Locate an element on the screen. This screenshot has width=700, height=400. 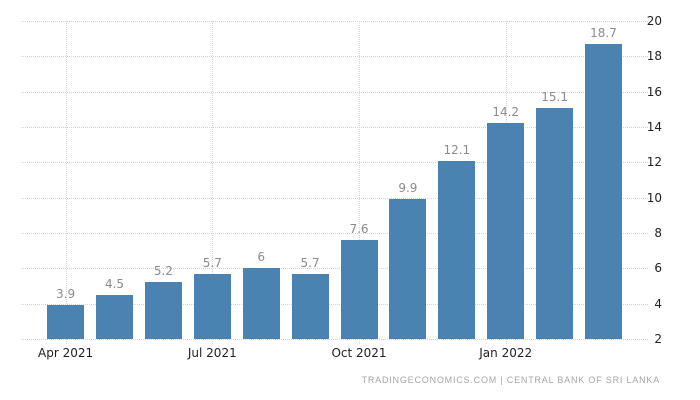
y-tick-label: 4 is located at coordinates (658, 303).